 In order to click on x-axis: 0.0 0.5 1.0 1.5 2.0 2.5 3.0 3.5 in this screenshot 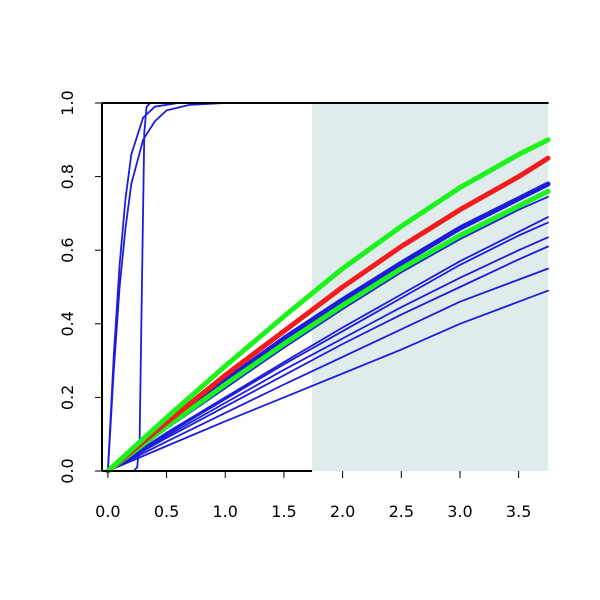, I will do `click(313, 496)`.